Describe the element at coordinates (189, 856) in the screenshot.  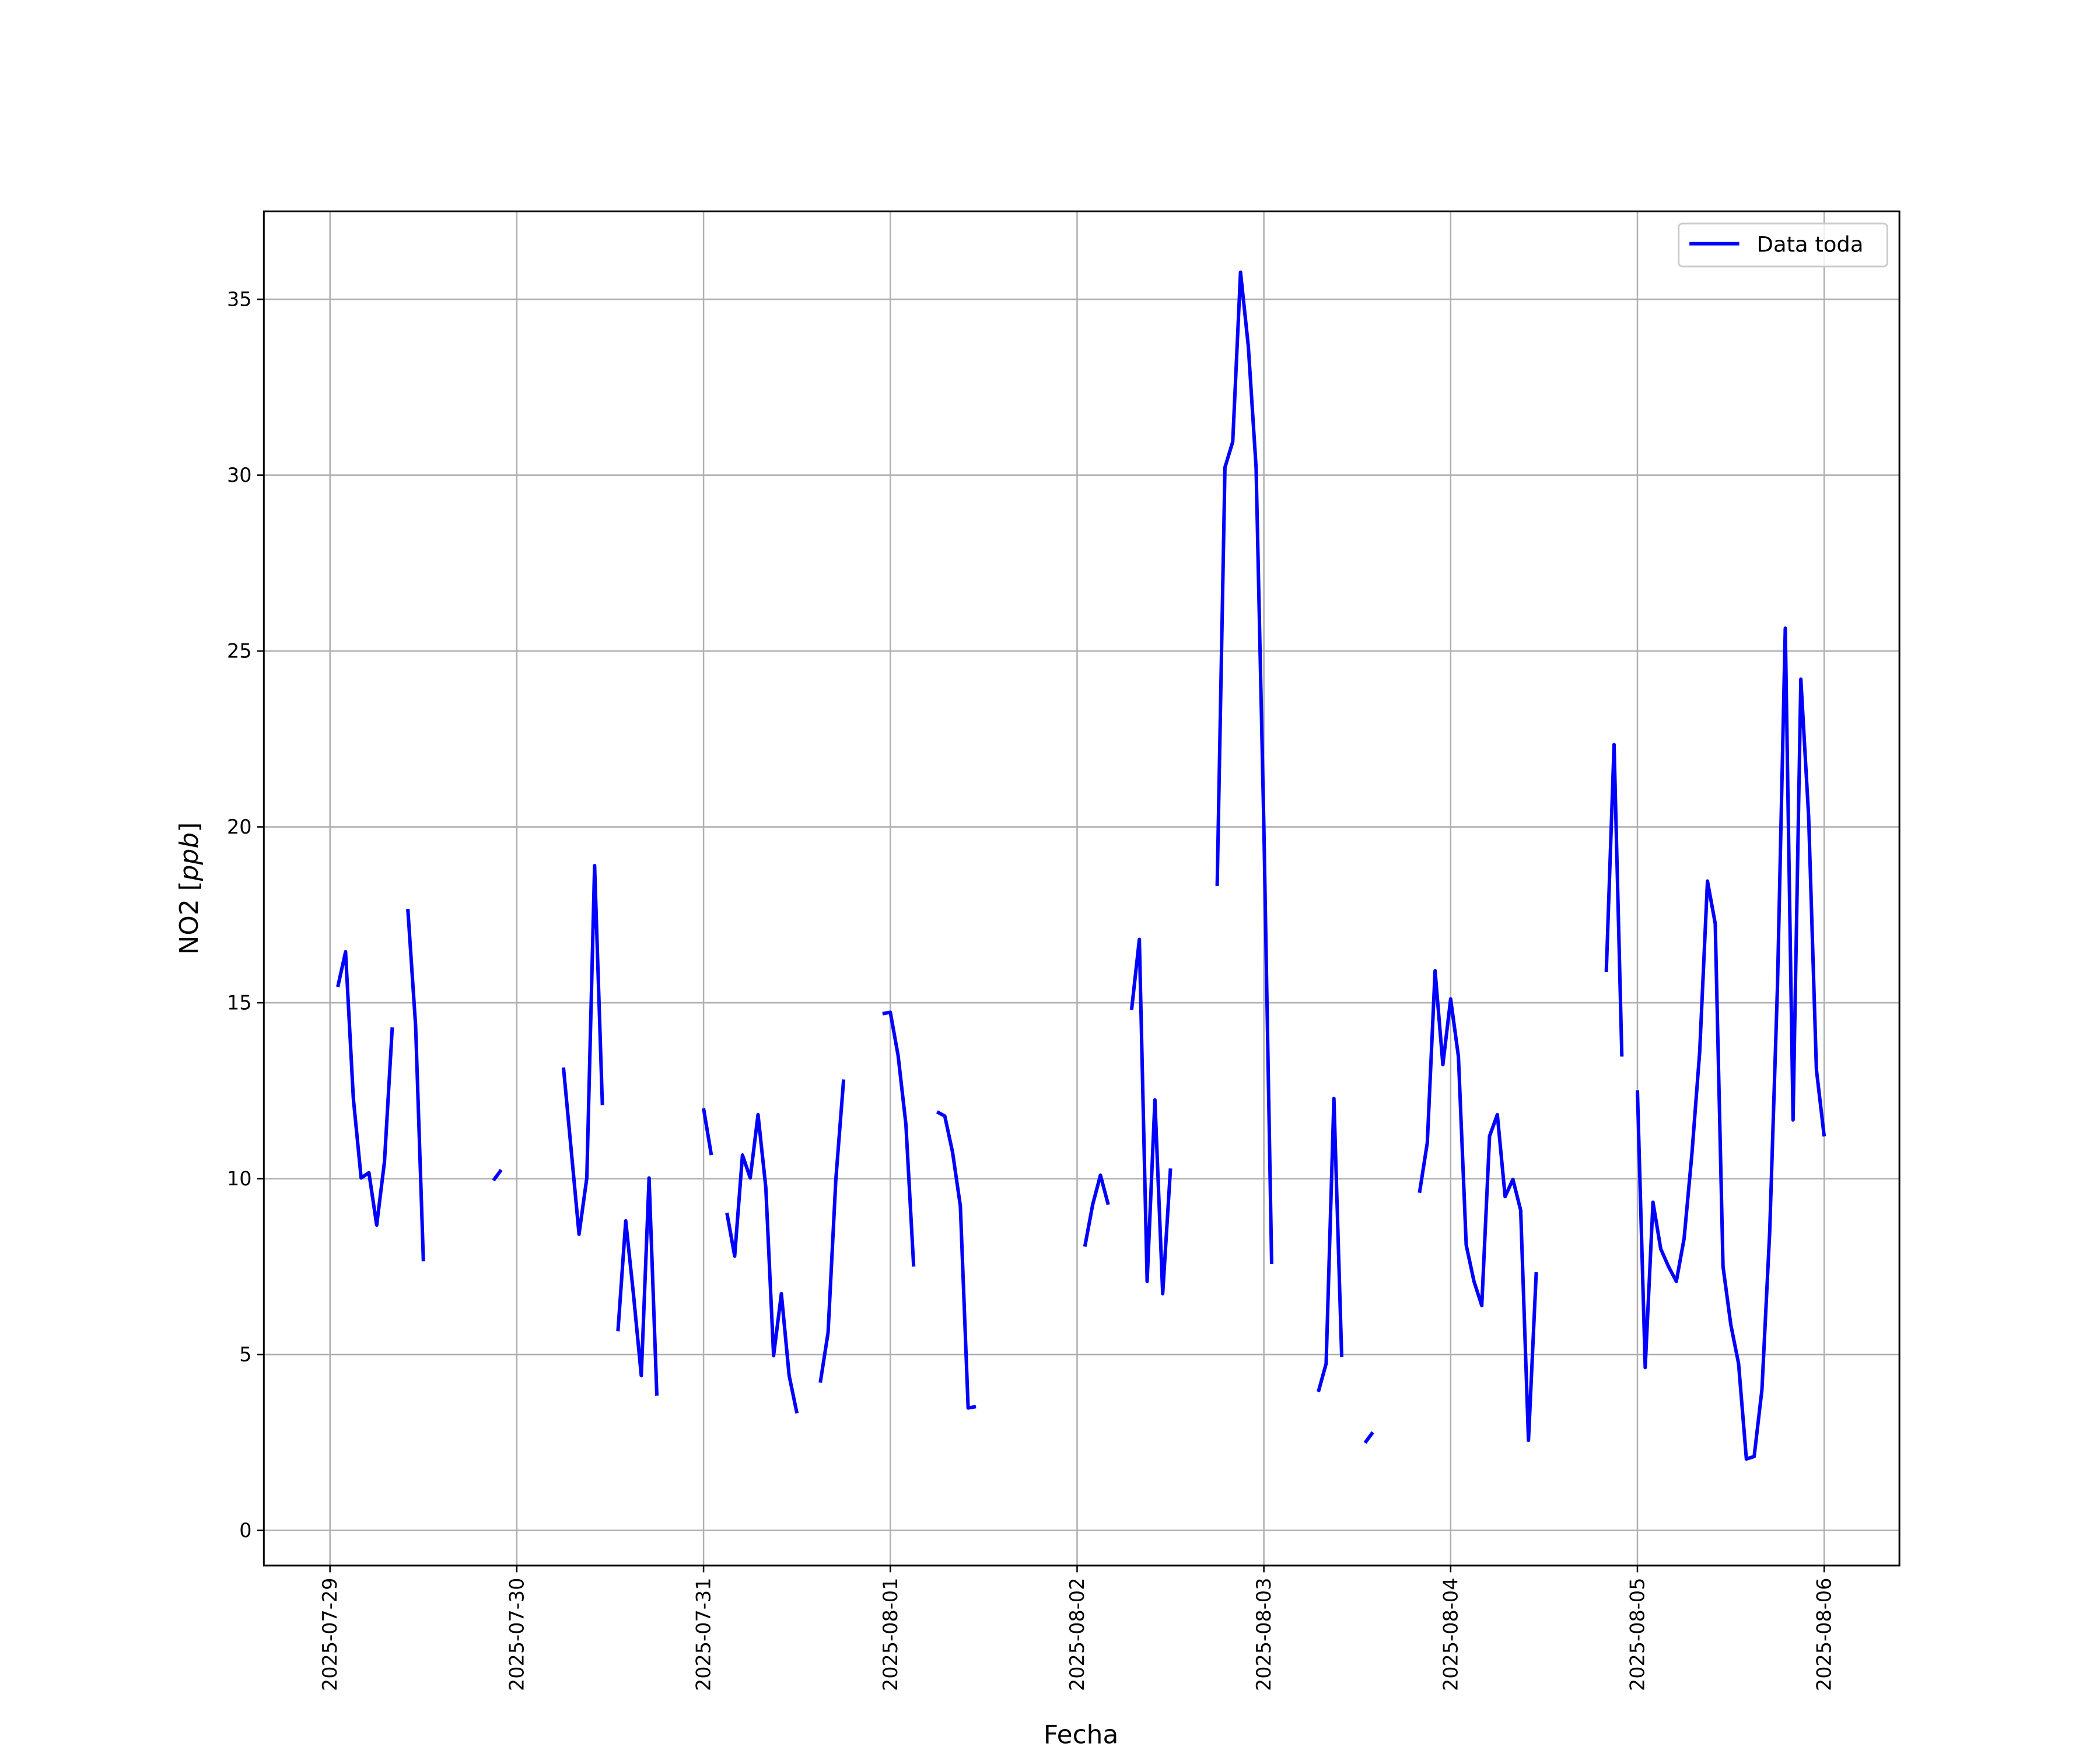
I see `y-axis-label-unit: ppb` at that location.